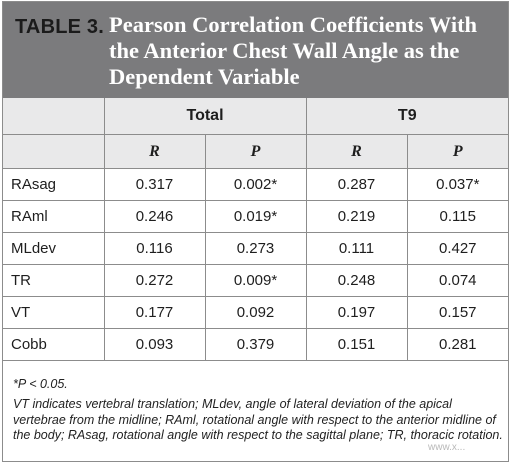  I want to click on table-cell: 0.219, so click(356, 216).